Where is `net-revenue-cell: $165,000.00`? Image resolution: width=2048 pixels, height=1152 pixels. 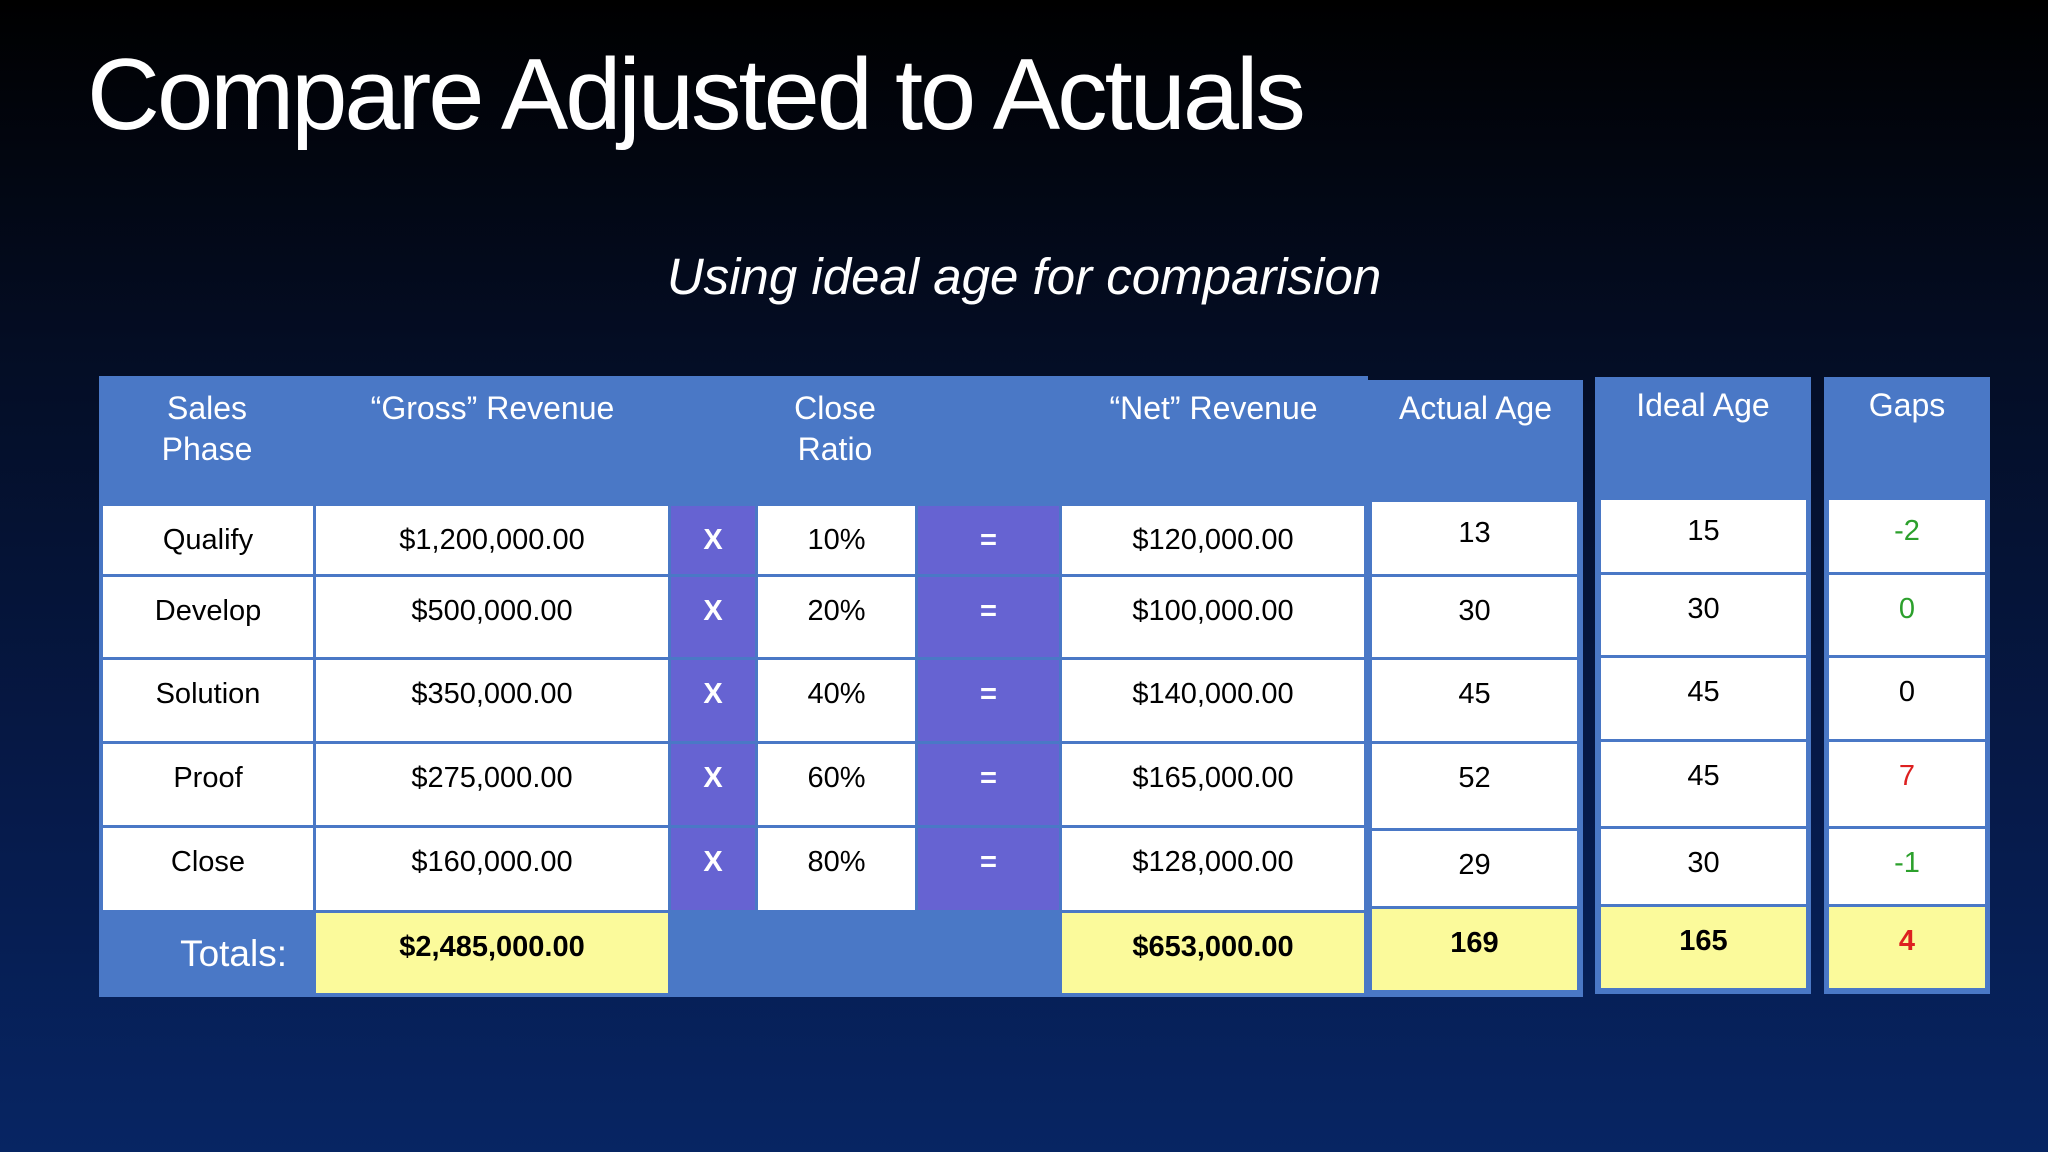 net-revenue-cell: $165,000.00 is located at coordinates (1213, 784).